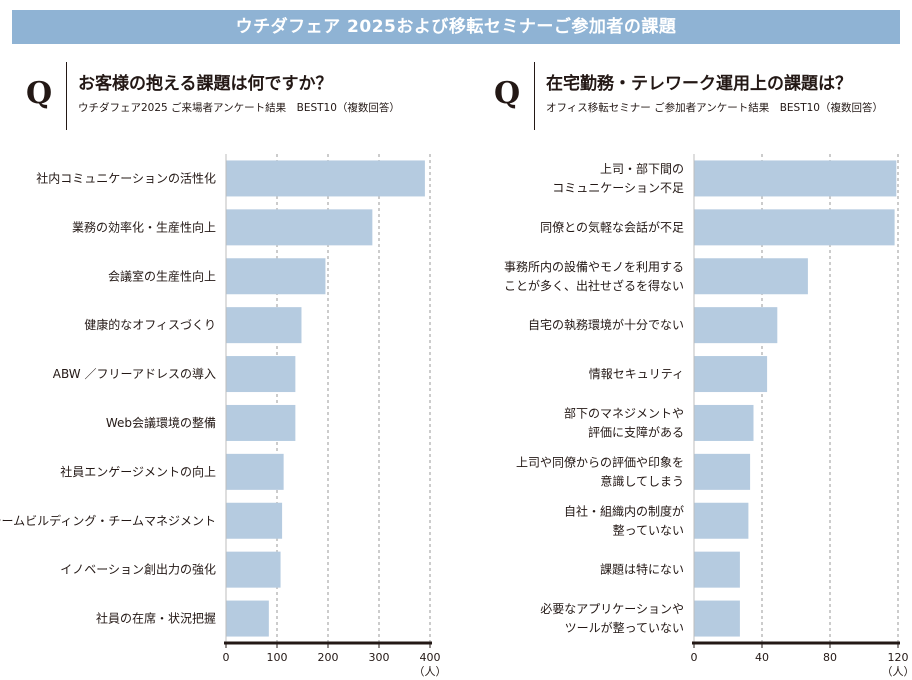  I want to click on category-label: 健康的なオフィスづくり, so click(150, 324).